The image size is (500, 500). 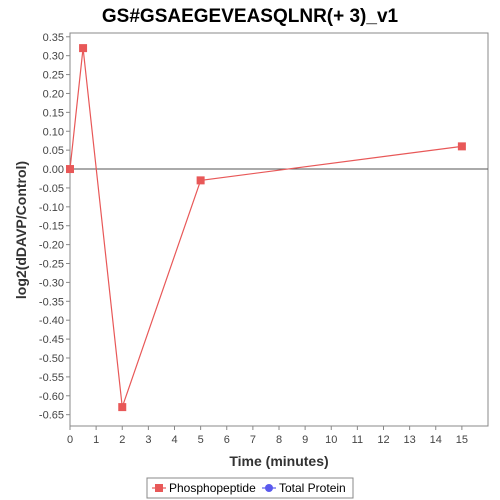 I want to click on chart-title: GS#GSAEGEVEASQLNR(+ 3)_v1, so click(x=250, y=16).